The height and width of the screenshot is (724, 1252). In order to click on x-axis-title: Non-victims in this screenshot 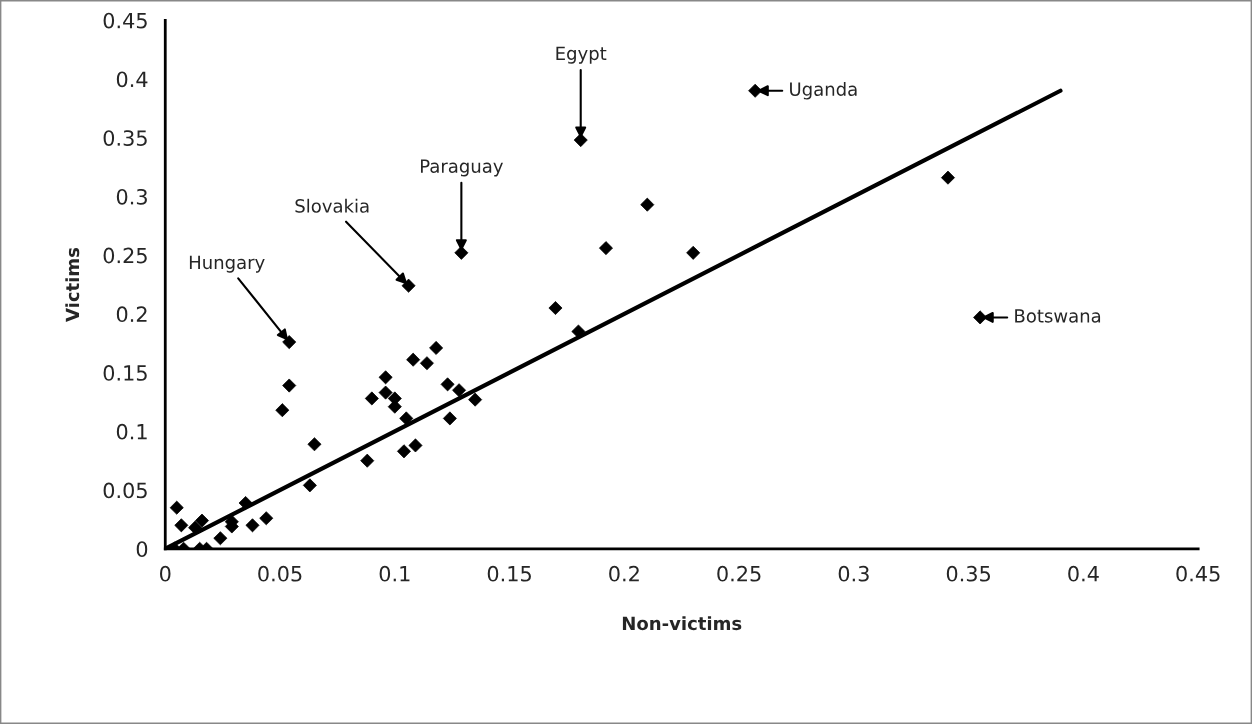, I will do `click(682, 623)`.